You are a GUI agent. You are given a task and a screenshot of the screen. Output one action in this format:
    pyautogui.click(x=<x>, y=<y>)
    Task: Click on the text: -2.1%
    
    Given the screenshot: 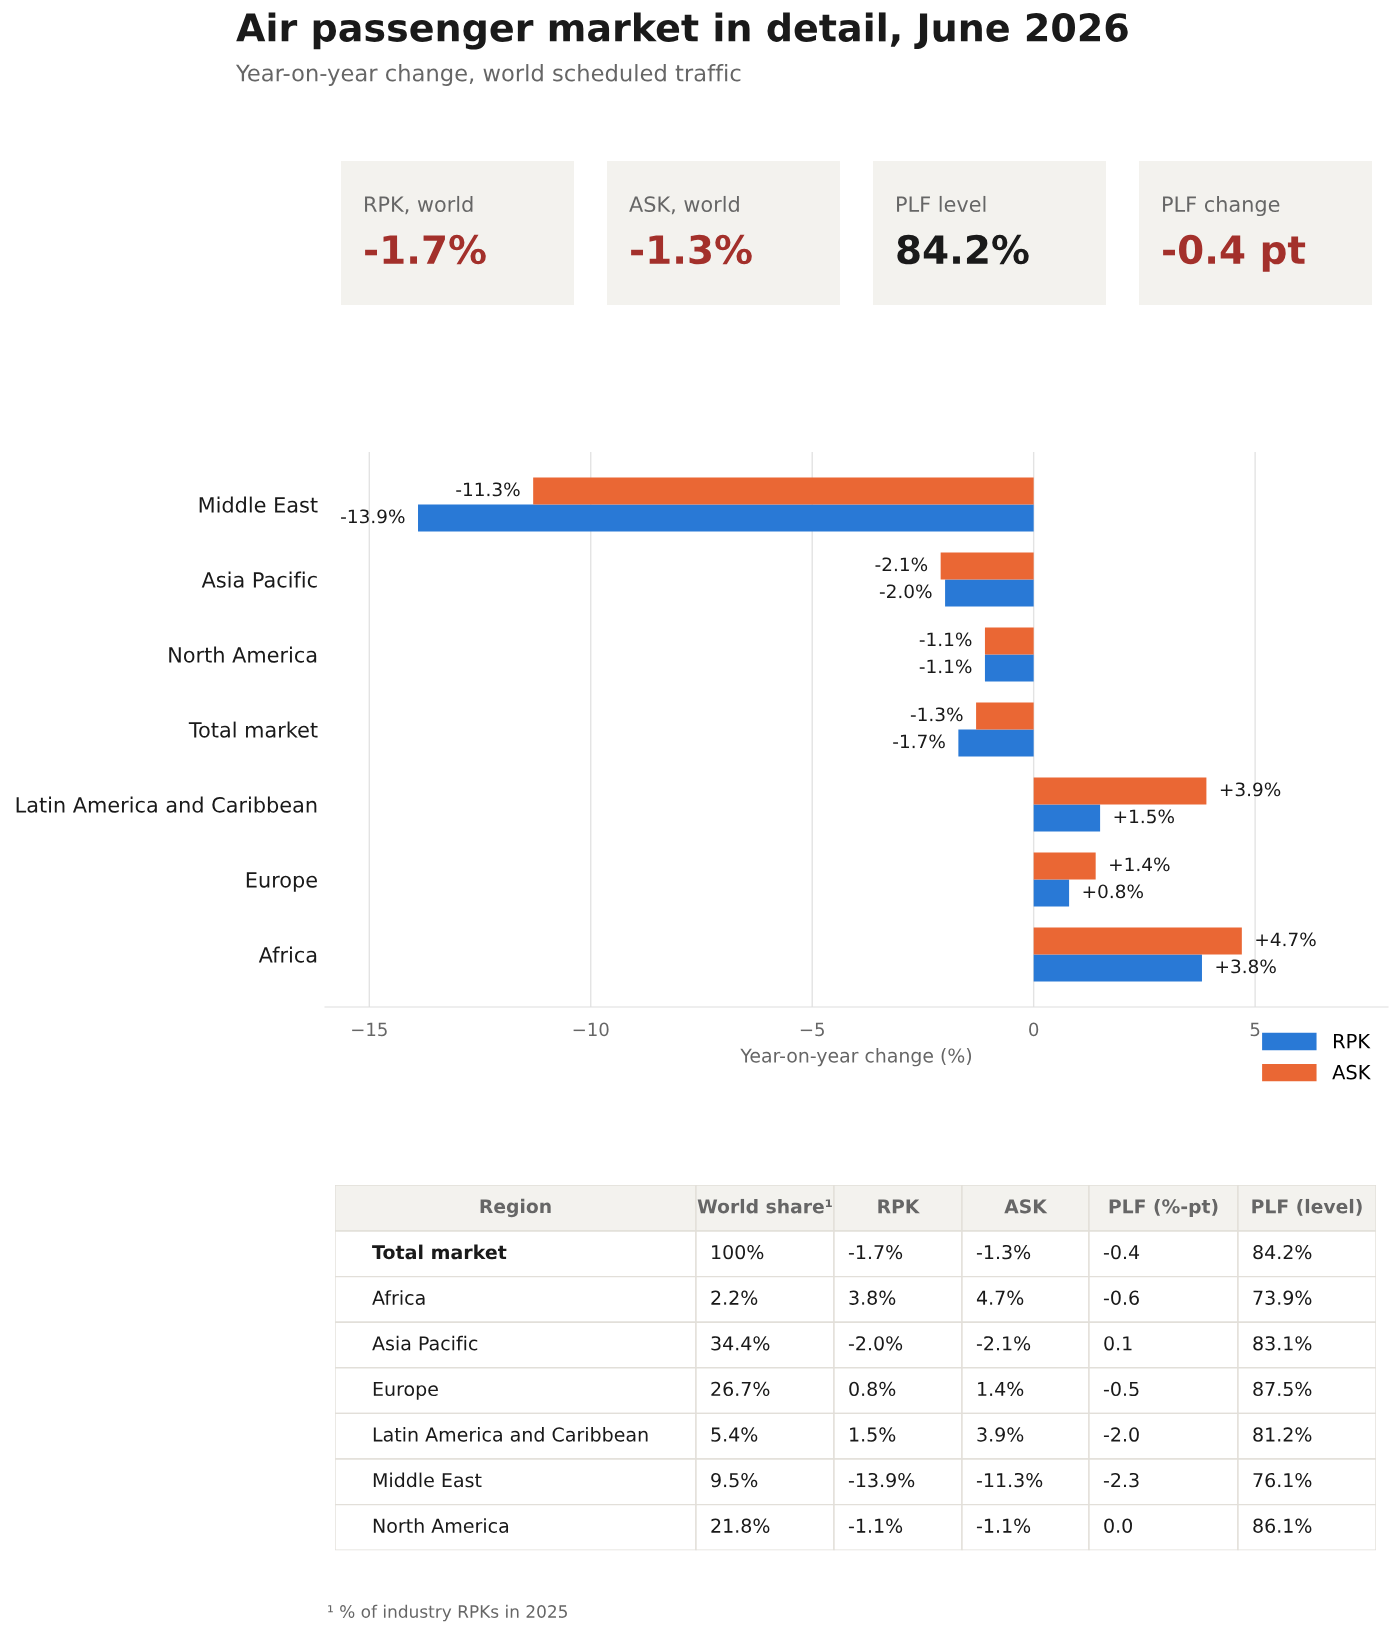 What is the action you would take?
    pyautogui.click(x=1003, y=1343)
    